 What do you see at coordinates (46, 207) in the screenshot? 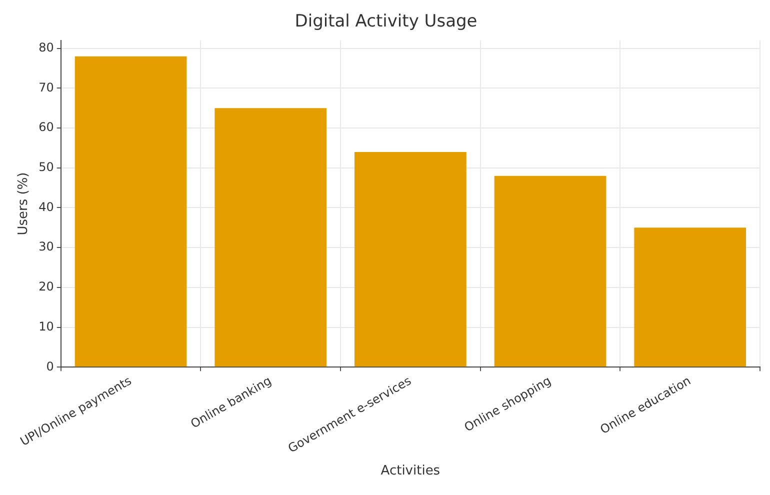
I see `y-tick-label: 40` at bounding box center [46, 207].